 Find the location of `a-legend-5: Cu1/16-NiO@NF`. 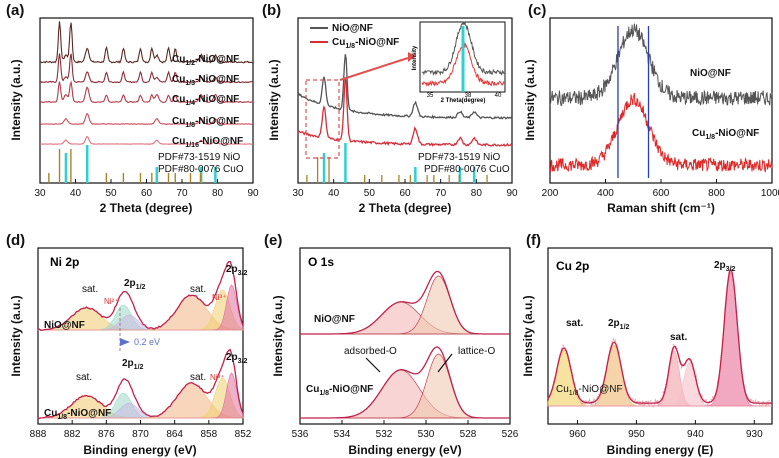

a-legend-5: Cu1/16-NiO@NF is located at coordinates (207, 142).